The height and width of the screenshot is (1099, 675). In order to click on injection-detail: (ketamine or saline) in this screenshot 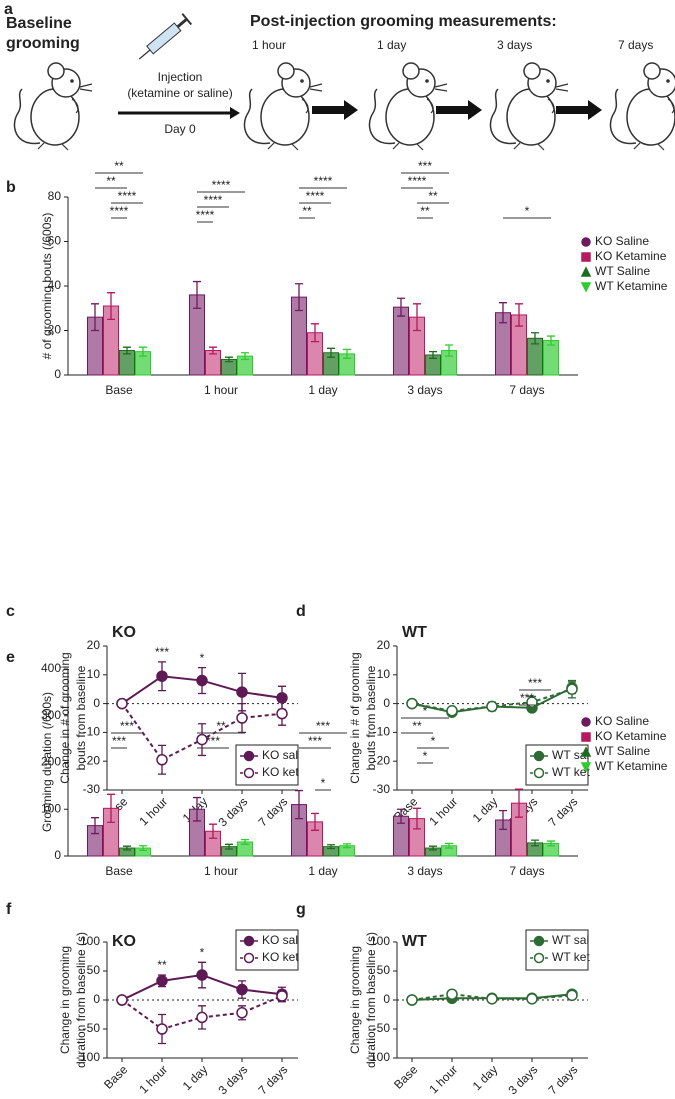, I will do `click(179, 93)`.